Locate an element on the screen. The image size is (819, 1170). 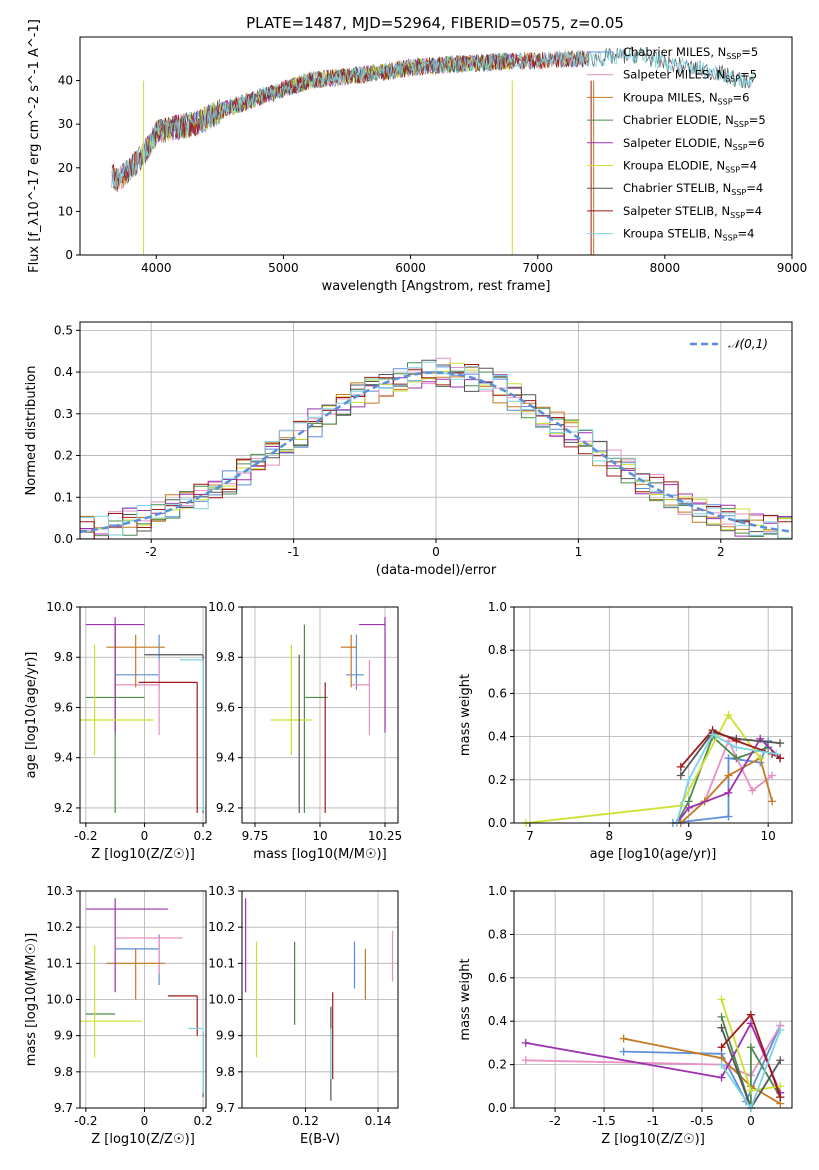
y-tick-label: 1.0 is located at coordinates (497, 891).